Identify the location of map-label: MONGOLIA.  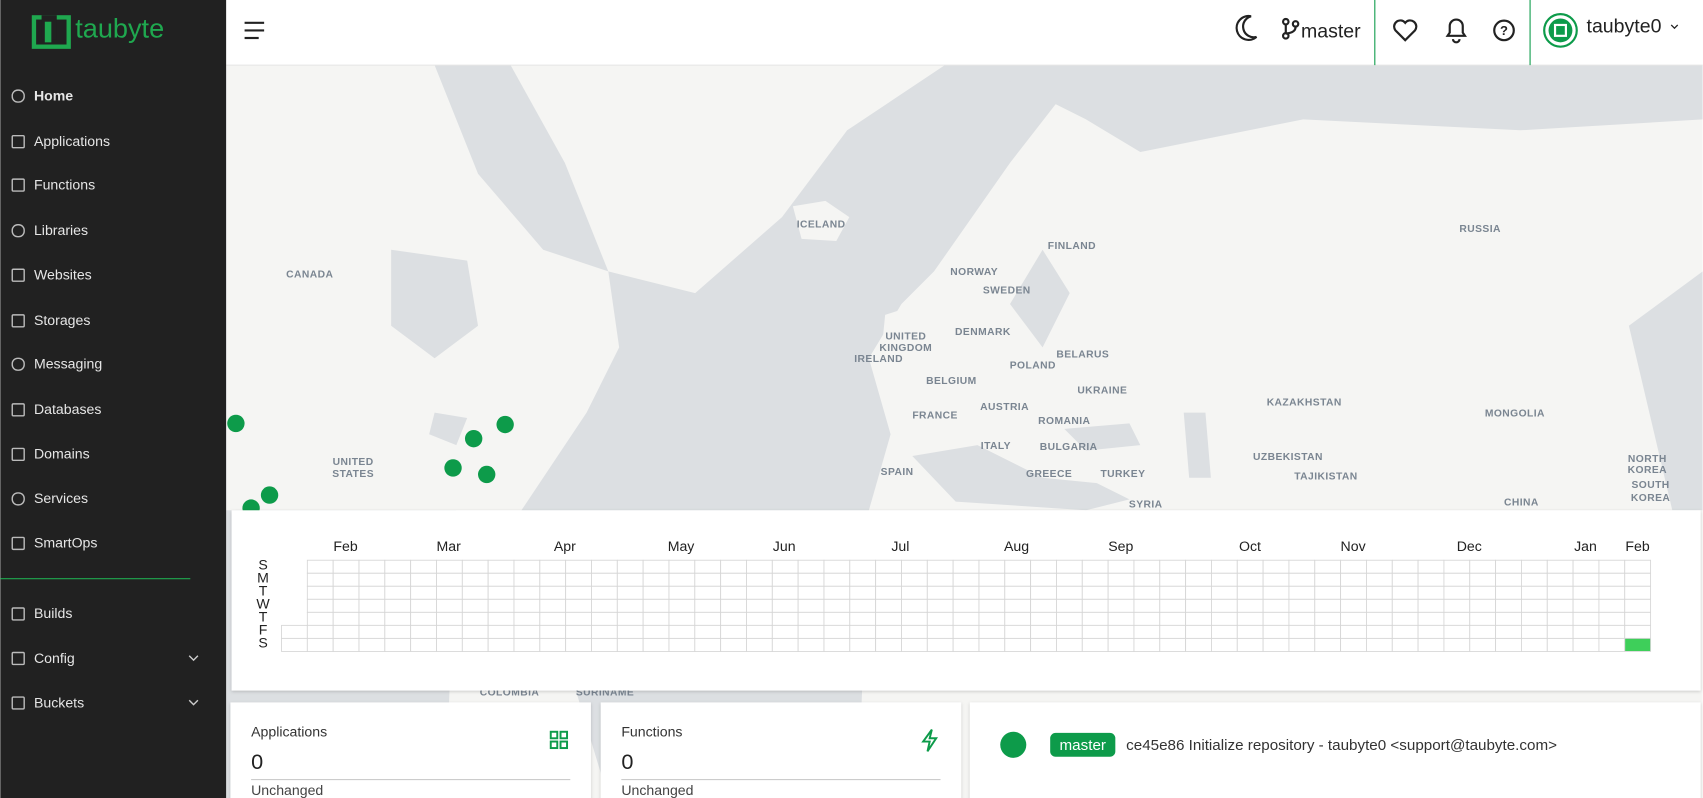
(1515, 413).